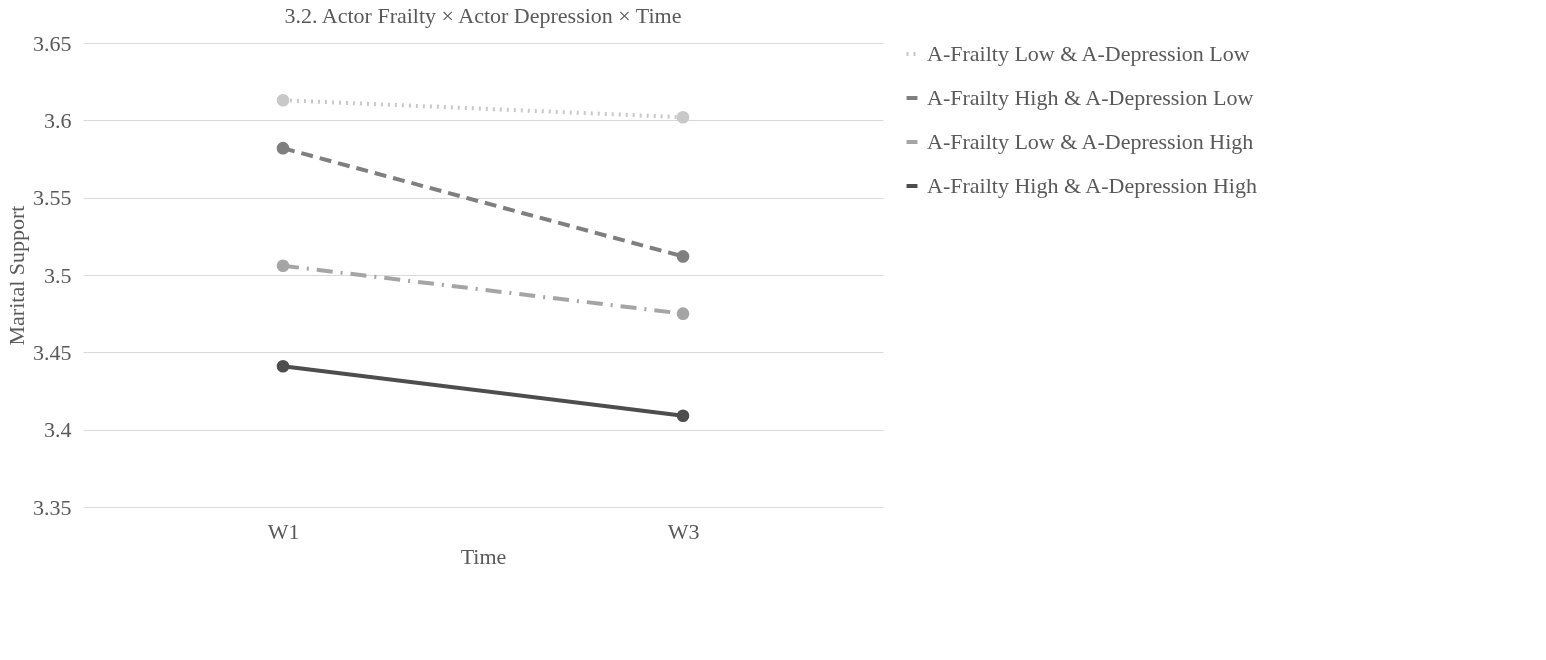  I want to click on y-tick-label: 3.45, so click(52, 352).